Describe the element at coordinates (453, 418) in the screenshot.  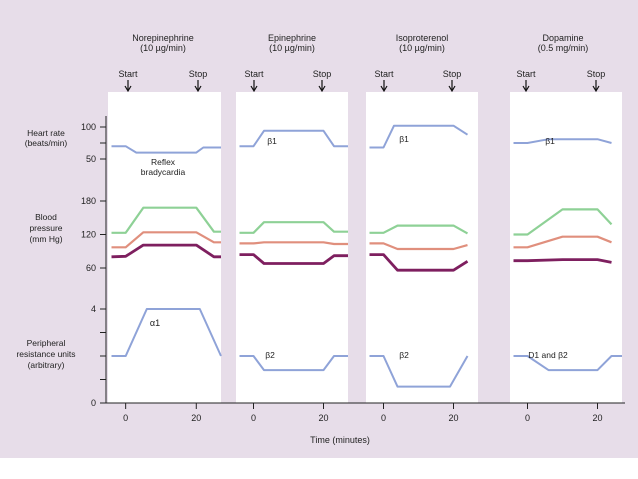
I see `x-tick-label-2-20: 20` at that location.